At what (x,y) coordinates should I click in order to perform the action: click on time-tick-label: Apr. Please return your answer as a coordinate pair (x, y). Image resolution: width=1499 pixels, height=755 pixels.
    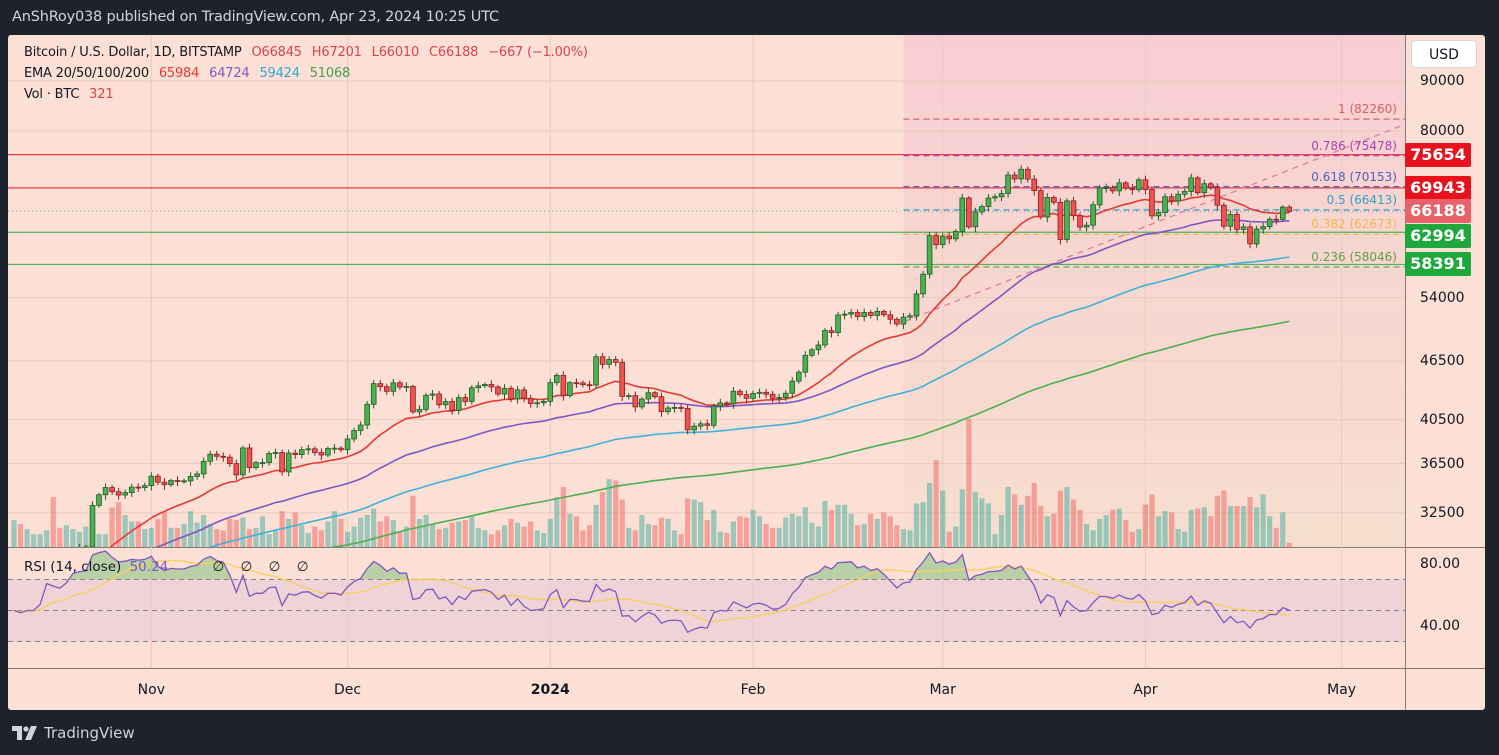
    Looking at the image, I should click on (1145, 690).